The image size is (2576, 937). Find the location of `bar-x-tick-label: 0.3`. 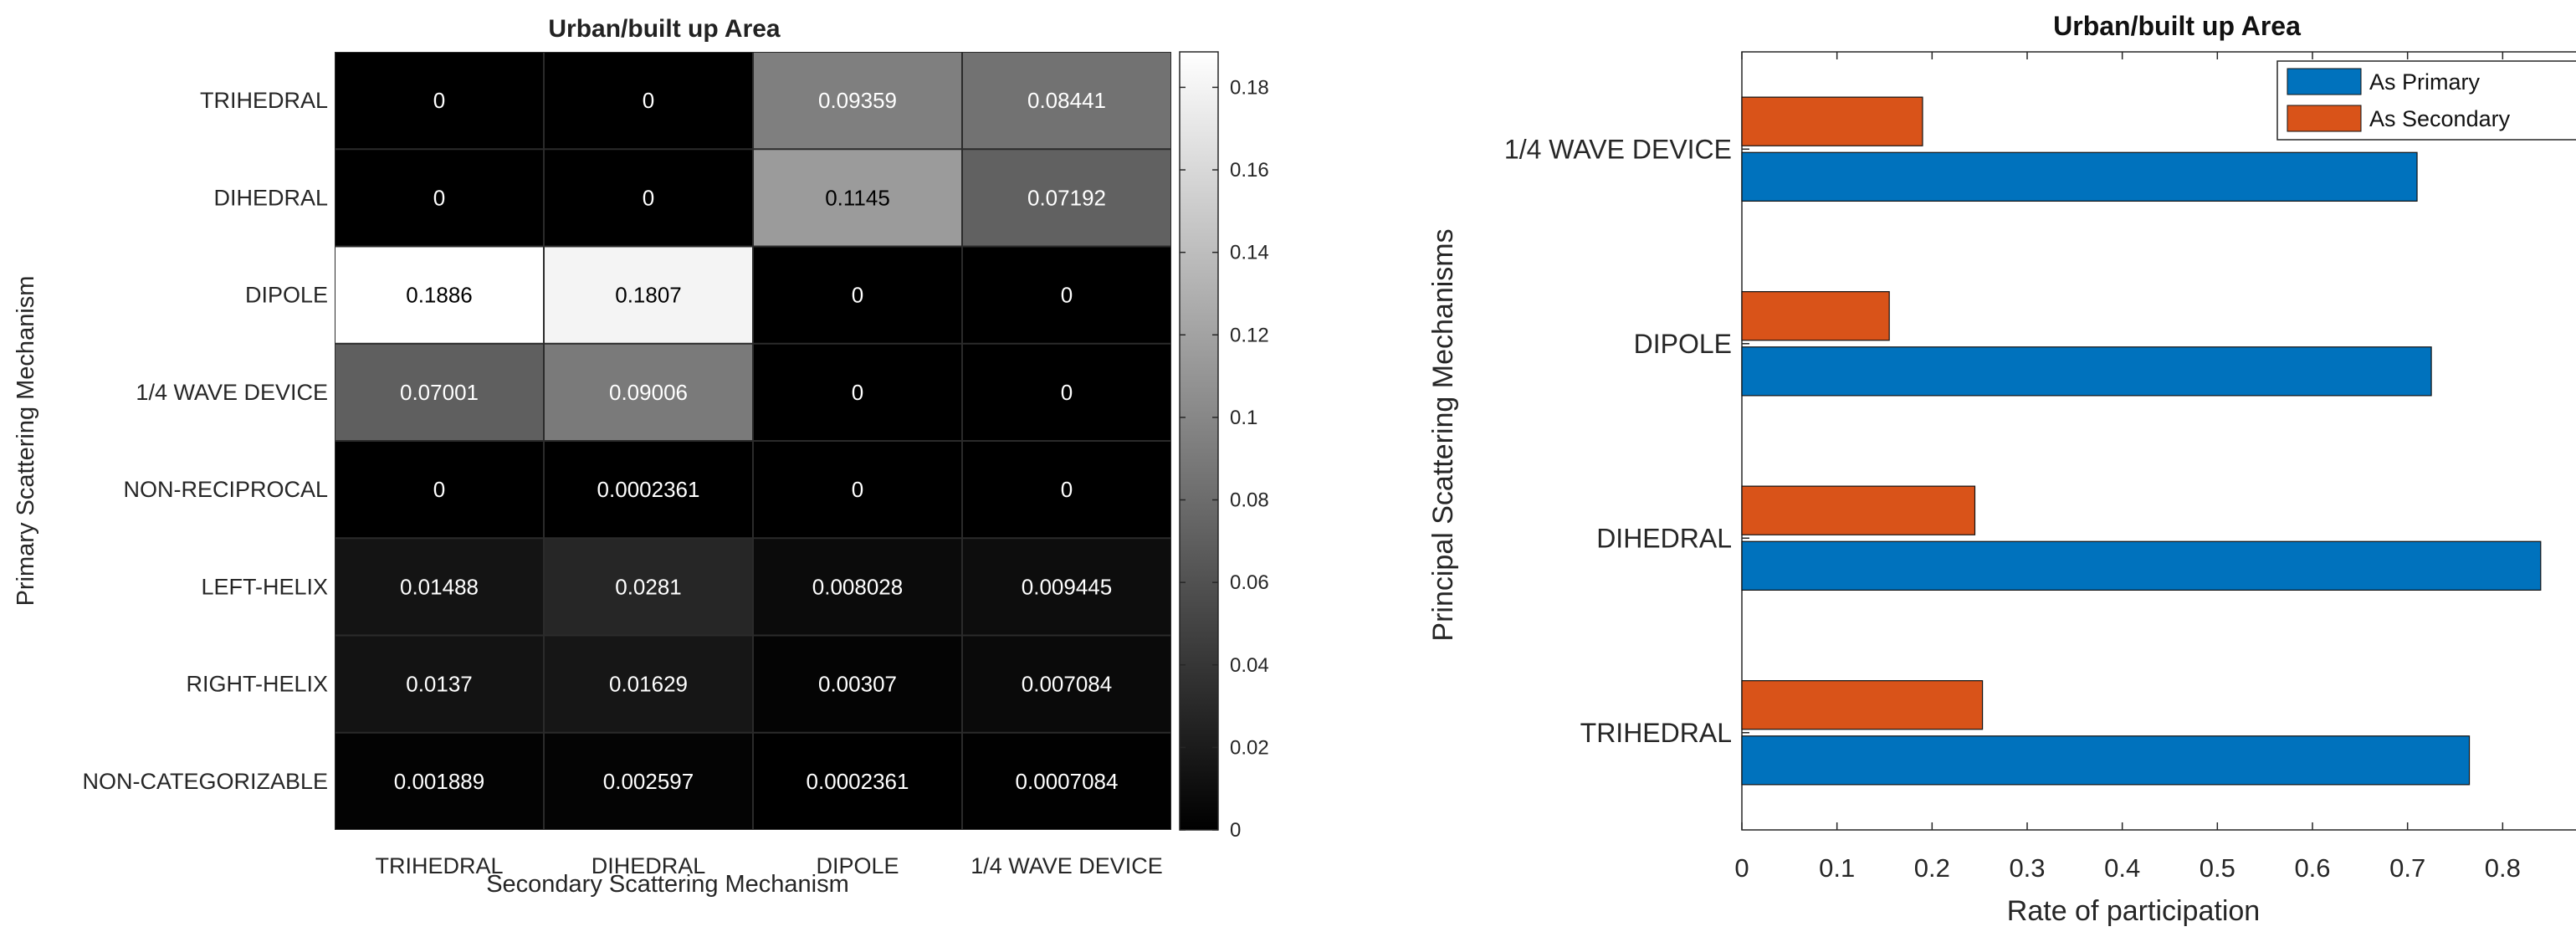

bar-x-tick-label: 0.3 is located at coordinates (2027, 868).